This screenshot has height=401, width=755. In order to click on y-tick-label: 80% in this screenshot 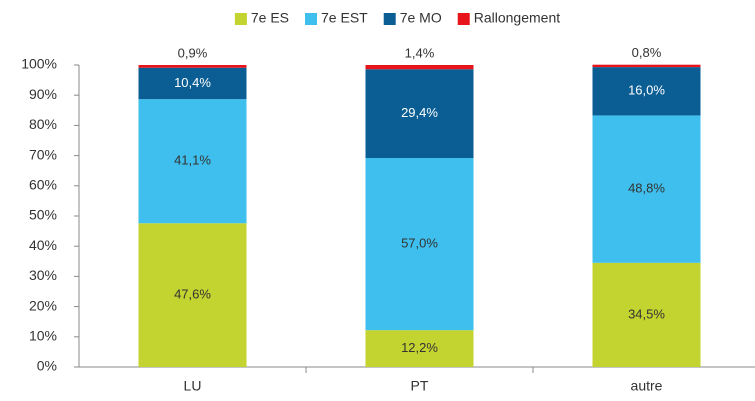, I will do `click(43, 124)`.